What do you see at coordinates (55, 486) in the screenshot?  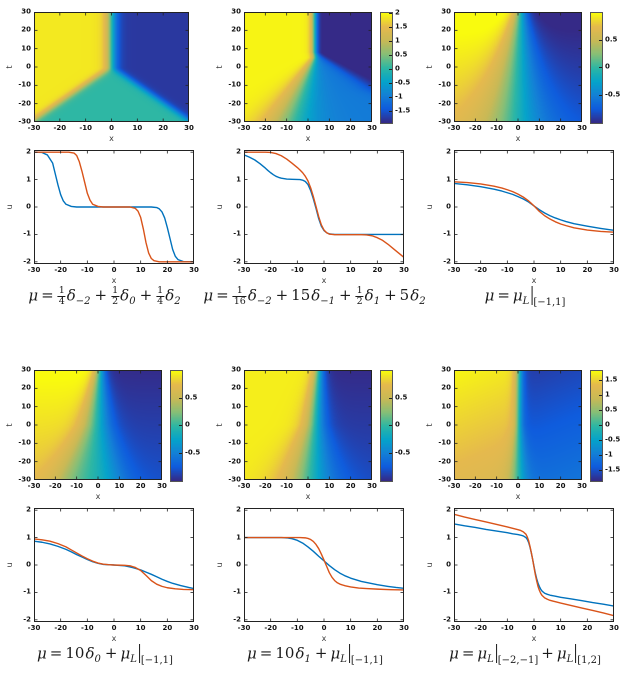 I see `heatmap-x-tick-label: -20` at bounding box center [55, 486].